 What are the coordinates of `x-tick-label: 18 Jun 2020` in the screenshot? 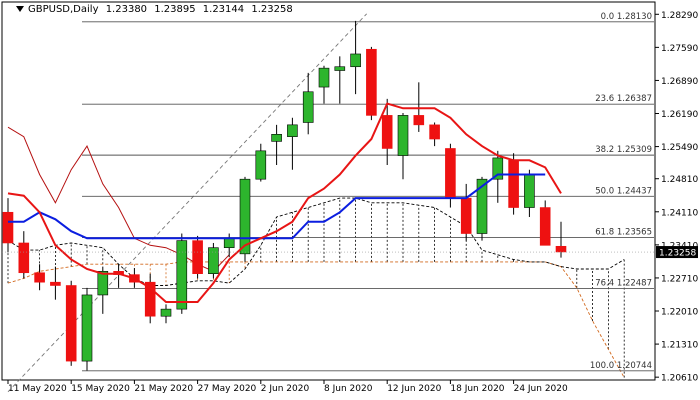 It's located at (477, 389).